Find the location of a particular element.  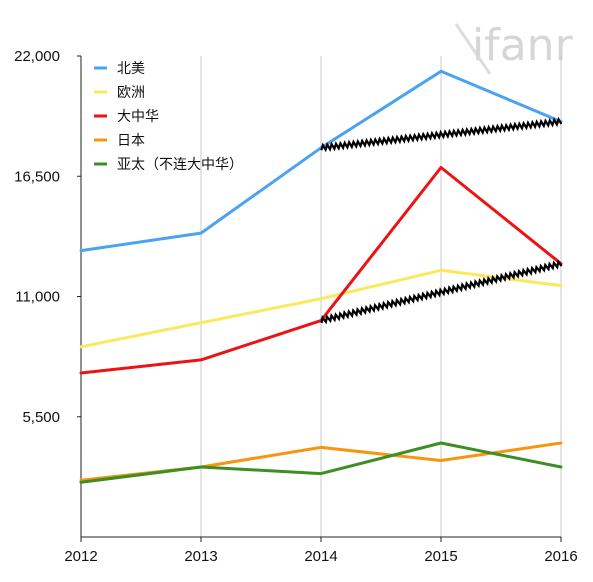

x-tick-label: 2012 is located at coordinates (80, 556).